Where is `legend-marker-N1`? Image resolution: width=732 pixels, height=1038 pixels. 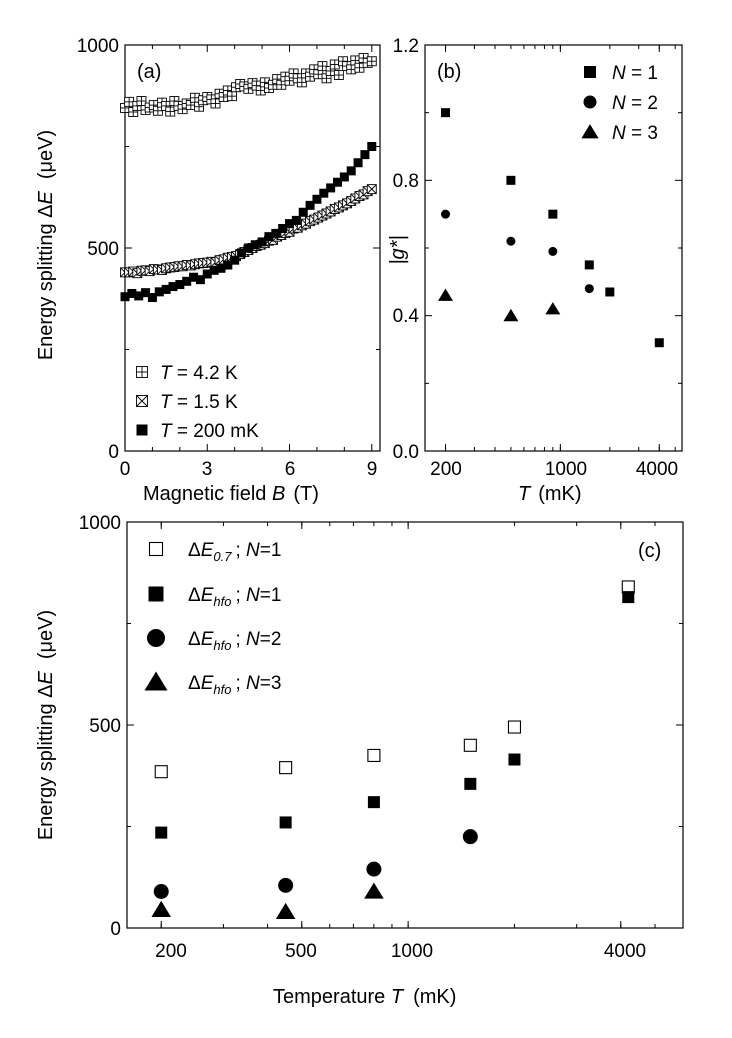
legend-marker-N1 is located at coordinates (590, 72).